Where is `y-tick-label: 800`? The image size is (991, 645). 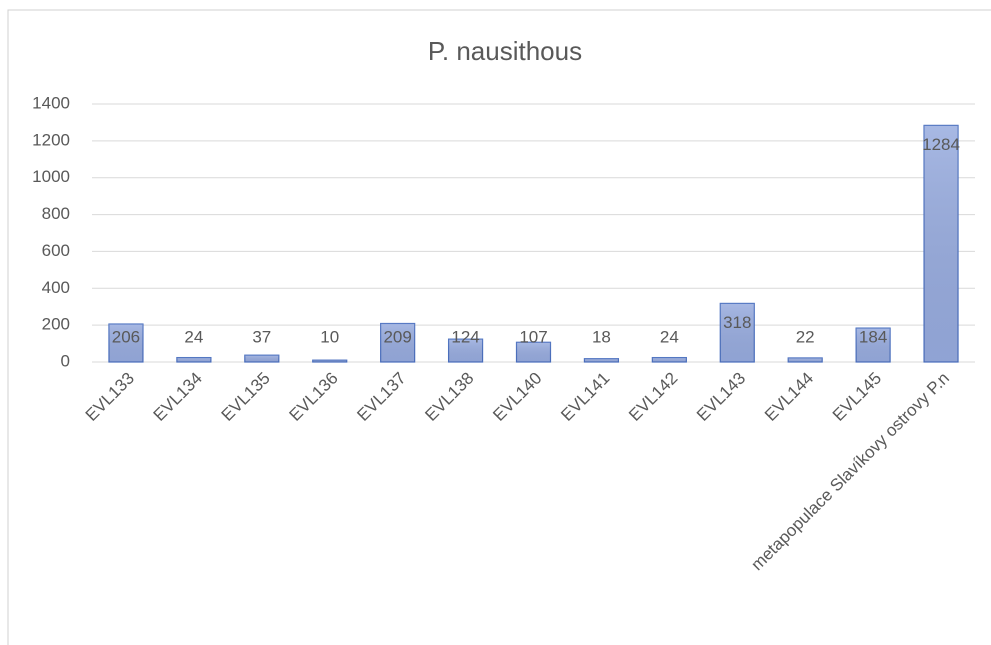 y-tick-label: 800 is located at coordinates (56, 213).